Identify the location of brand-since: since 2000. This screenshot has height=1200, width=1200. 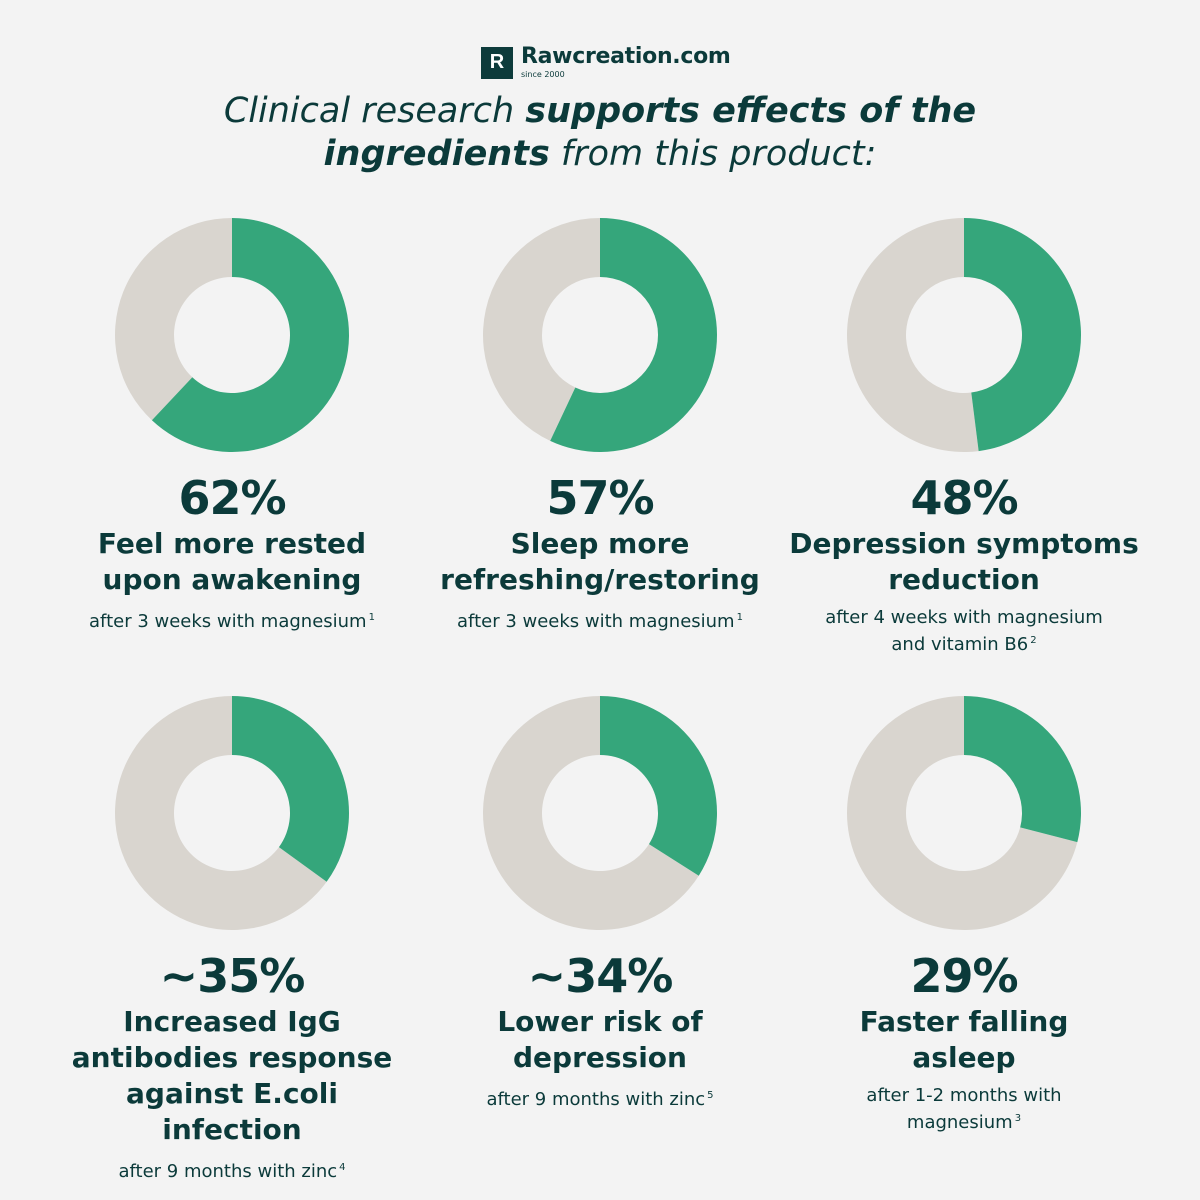
(543, 74).